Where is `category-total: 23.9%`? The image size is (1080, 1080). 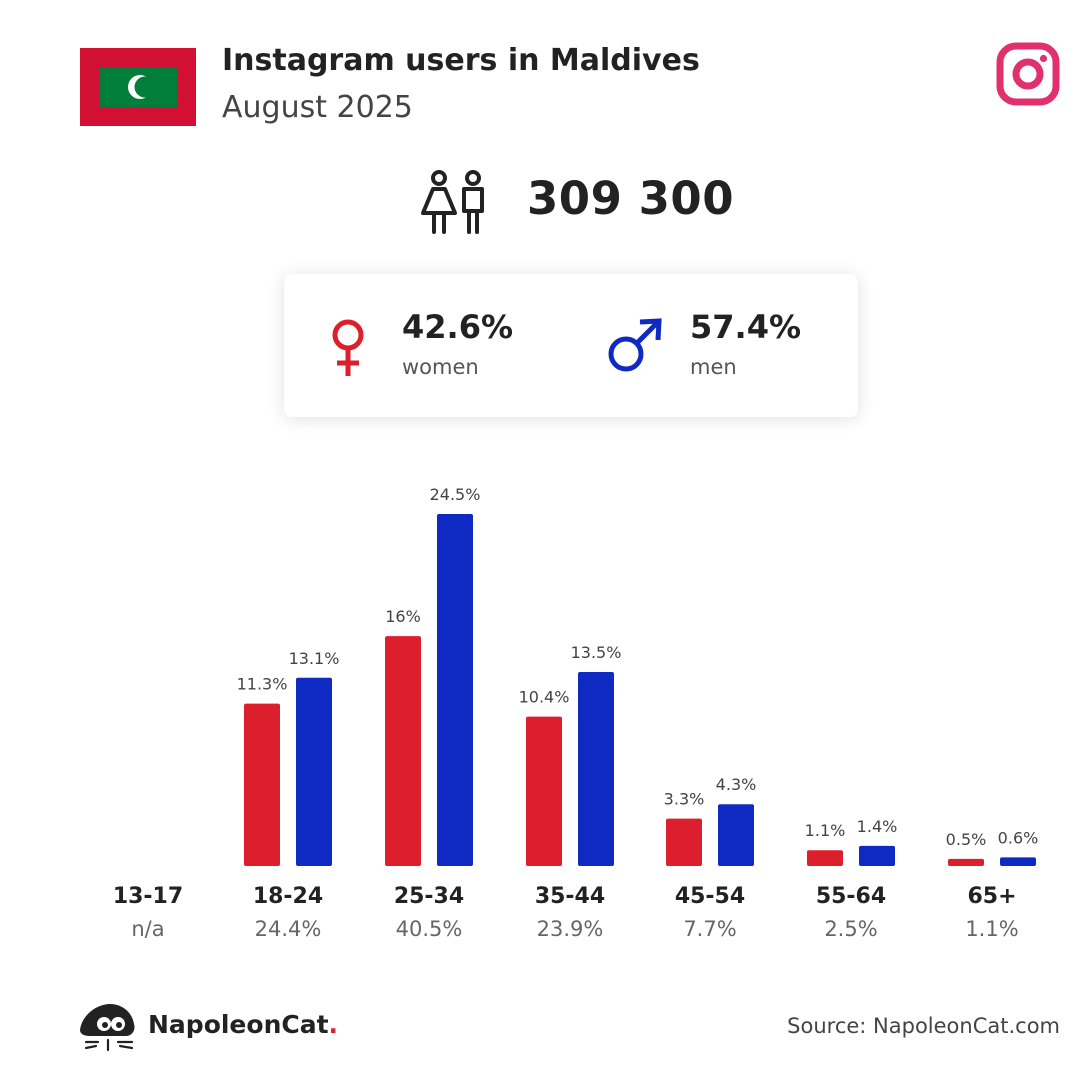
category-total: 23.9% is located at coordinates (570, 929).